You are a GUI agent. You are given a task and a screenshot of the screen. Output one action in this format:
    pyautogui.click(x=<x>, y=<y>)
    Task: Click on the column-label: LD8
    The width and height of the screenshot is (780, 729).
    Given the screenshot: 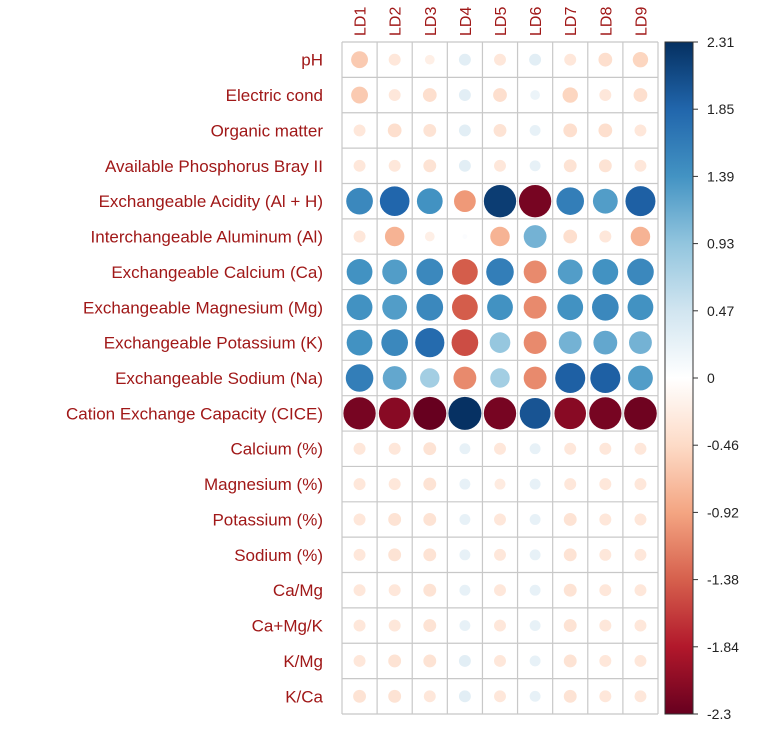 What is the action you would take?
    pyautogui.click(x=606, y=21)
    